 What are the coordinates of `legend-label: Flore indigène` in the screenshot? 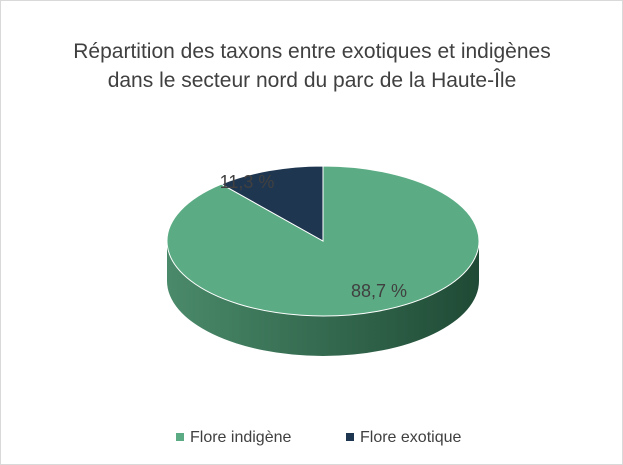 It's located at (241, 437).